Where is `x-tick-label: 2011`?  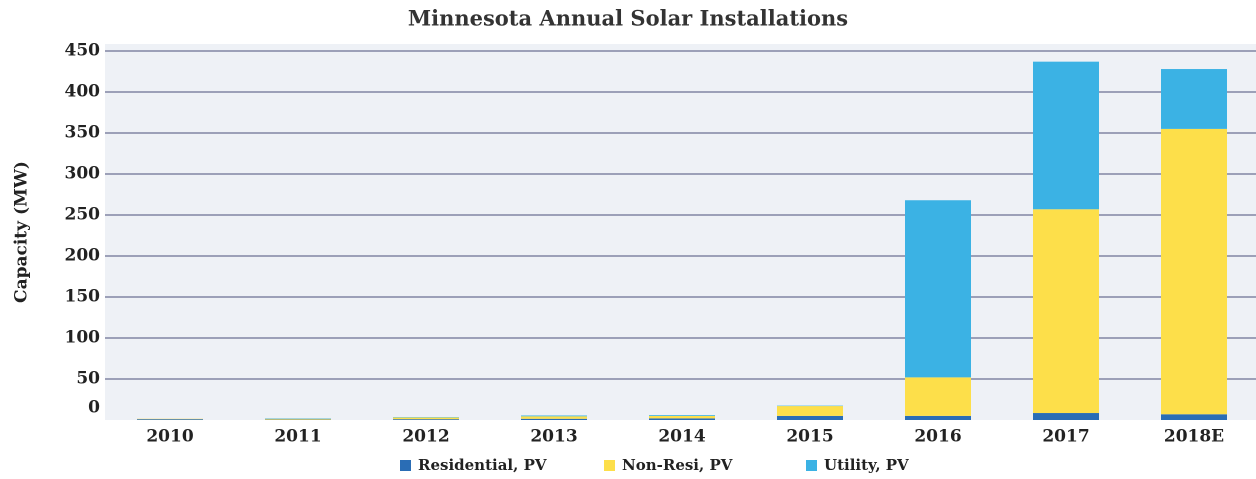
x-tick-label: 2011 is located at coordinates (297, 437).